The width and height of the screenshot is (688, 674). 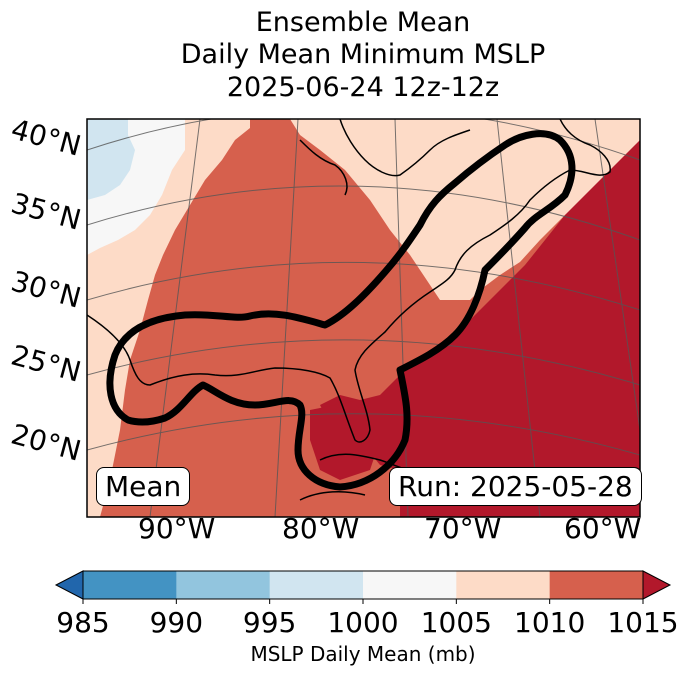 What do you see at coordinates (643, 622) in the screenshot?
I see `colorbar-tick-label: 1015` at bounding box center [643, 622].